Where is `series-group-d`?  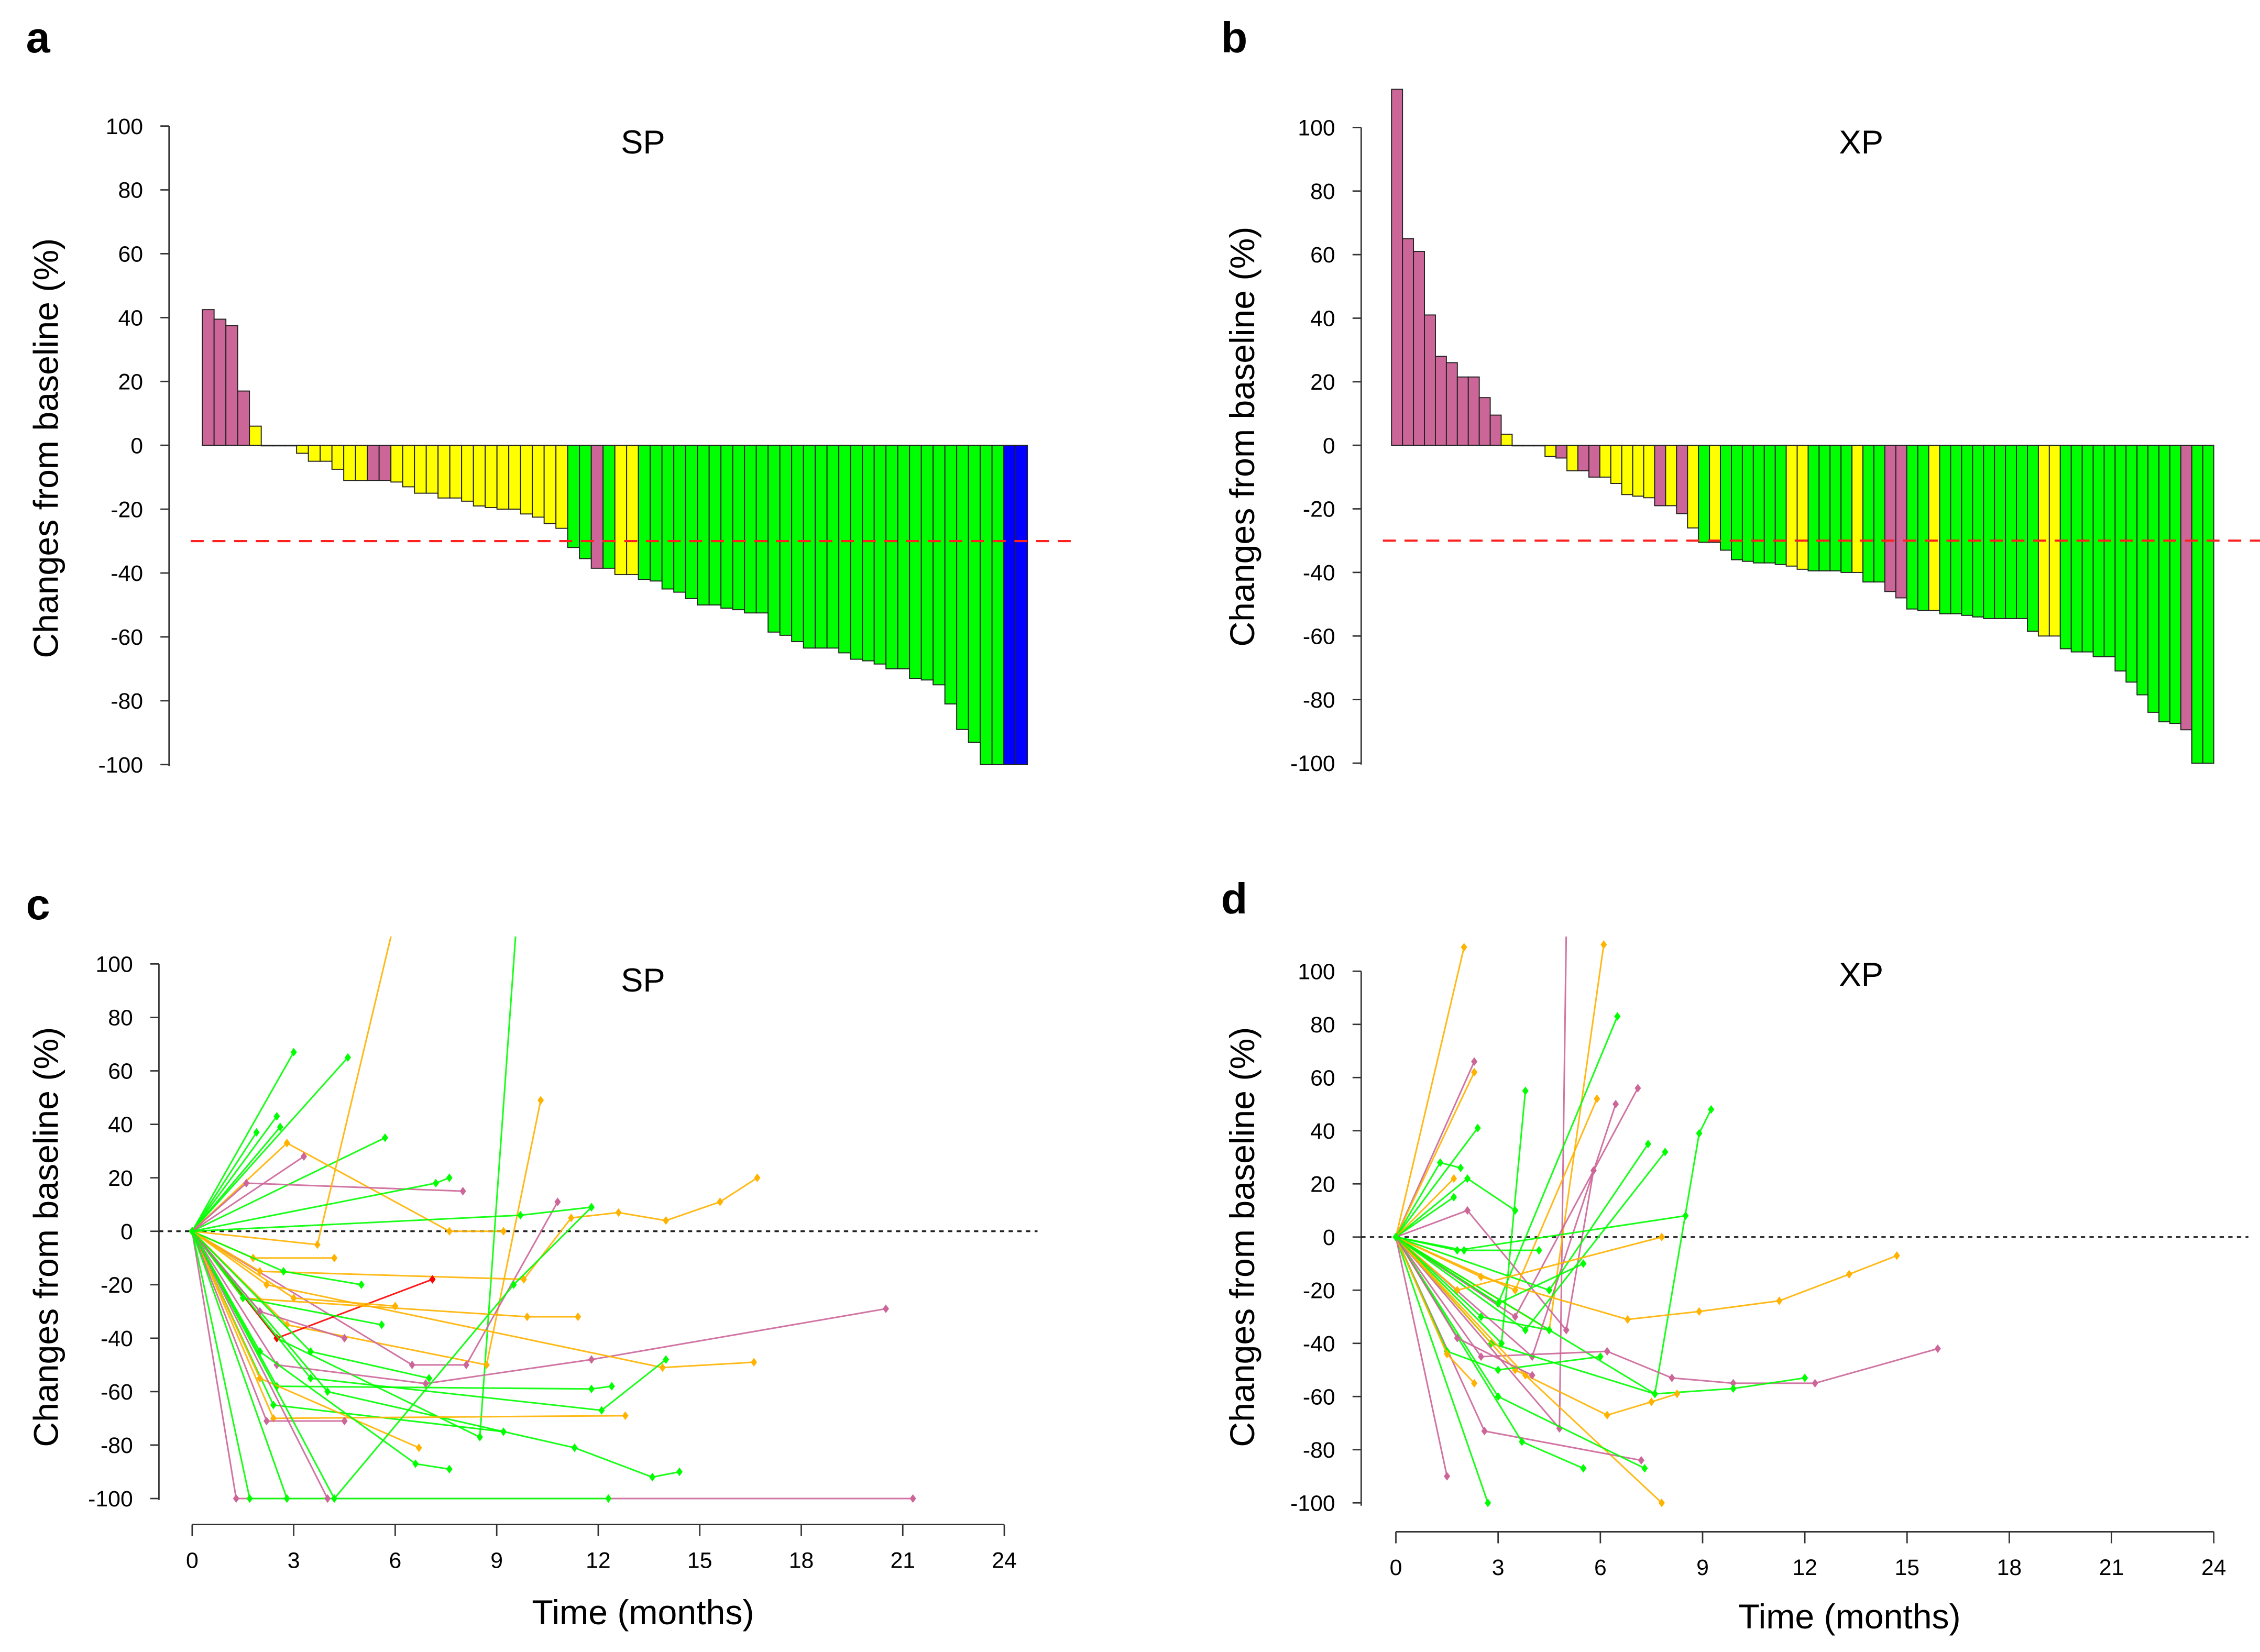 series-group-d is located at coordinates (1666, 1222).